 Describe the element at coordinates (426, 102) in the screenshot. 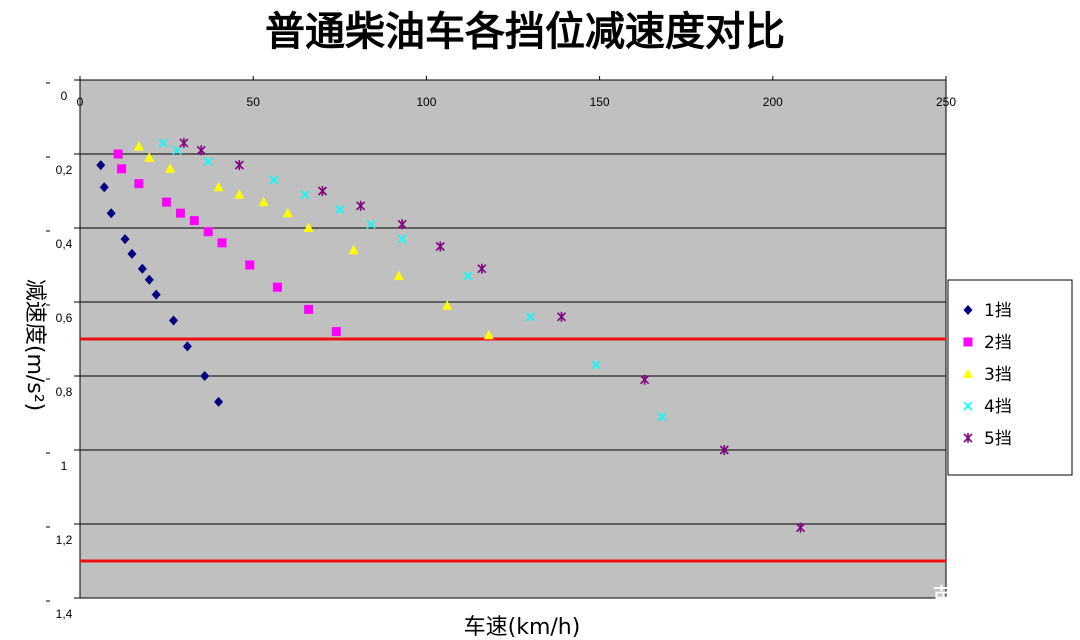

I see `x-tick-label: 100` at that location.